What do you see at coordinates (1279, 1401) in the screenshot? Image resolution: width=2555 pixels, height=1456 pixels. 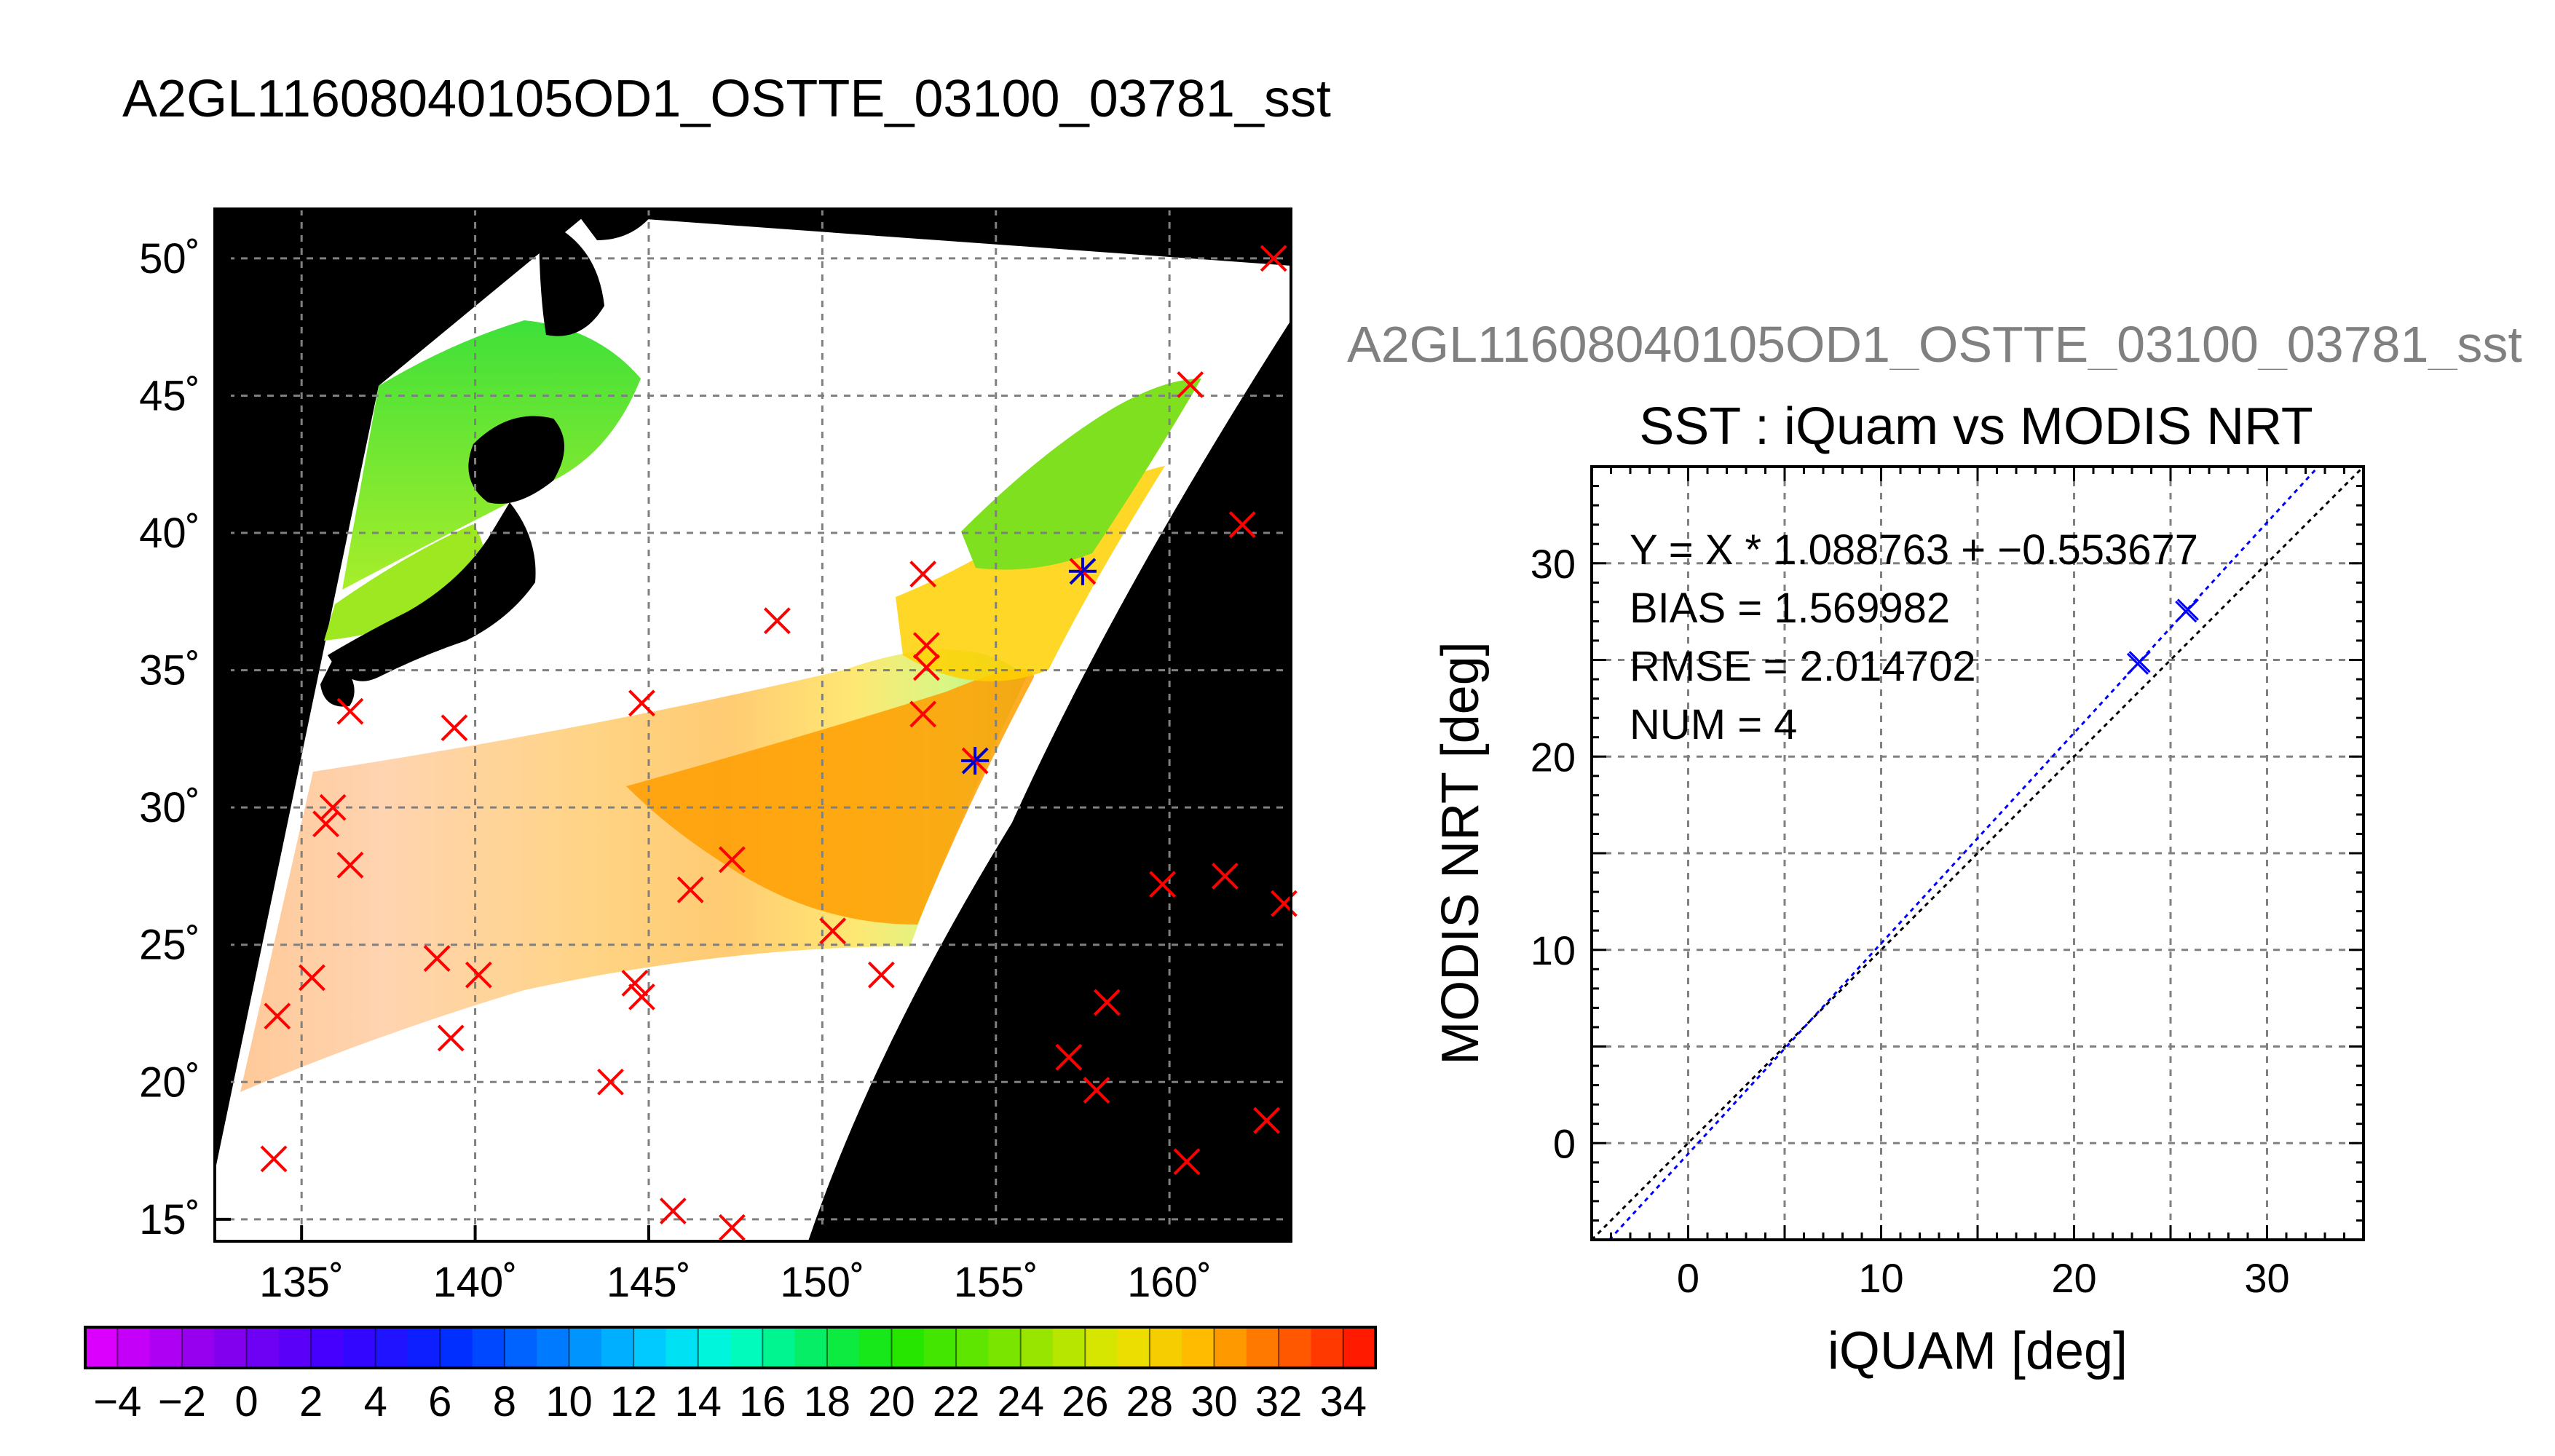 I see `colorbar-tick-label: 32` at bounding box center [1279, 1401].